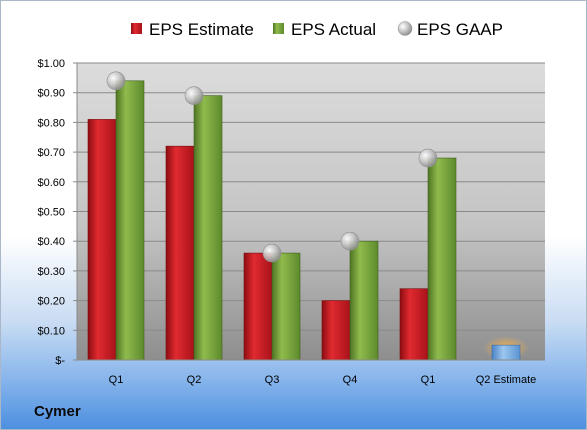  Describe the element at coordinates (333, 29) in the screenshot. I see `legend-label: EPS Actual` at that location.